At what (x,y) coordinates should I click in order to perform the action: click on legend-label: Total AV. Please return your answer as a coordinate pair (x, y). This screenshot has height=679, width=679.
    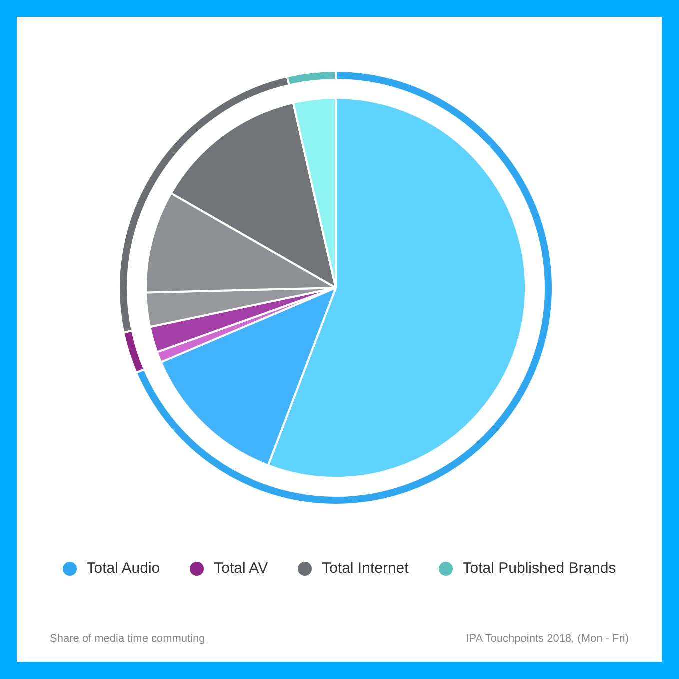
    Looking at the image, I should click on (241, 568).